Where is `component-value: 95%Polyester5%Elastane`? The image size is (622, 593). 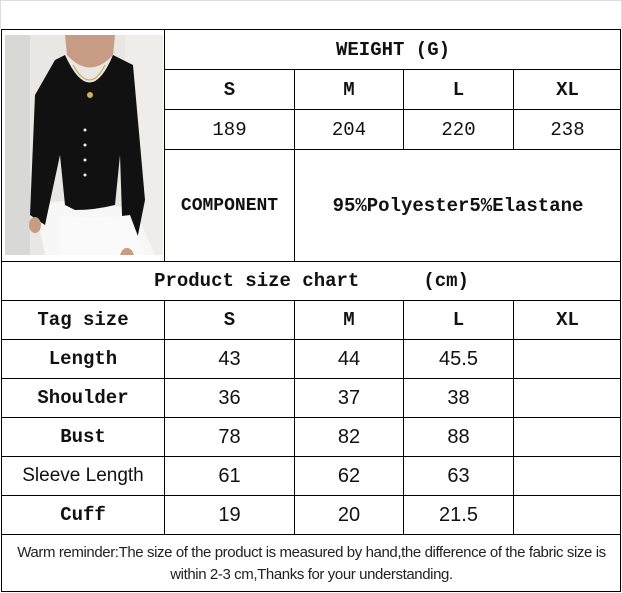 component-value: 95%Polyester5%Elastane is located at coordinates (457, 205).